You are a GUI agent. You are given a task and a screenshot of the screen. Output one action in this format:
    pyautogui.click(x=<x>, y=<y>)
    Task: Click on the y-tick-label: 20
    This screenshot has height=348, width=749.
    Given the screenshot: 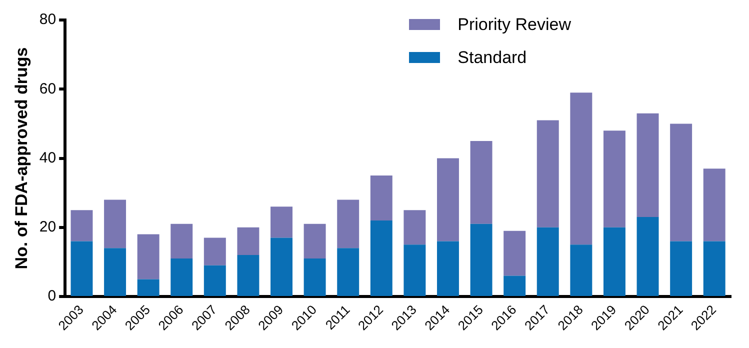 What is the action you would take?
    pyautogui.click(x=47, y=227)
    